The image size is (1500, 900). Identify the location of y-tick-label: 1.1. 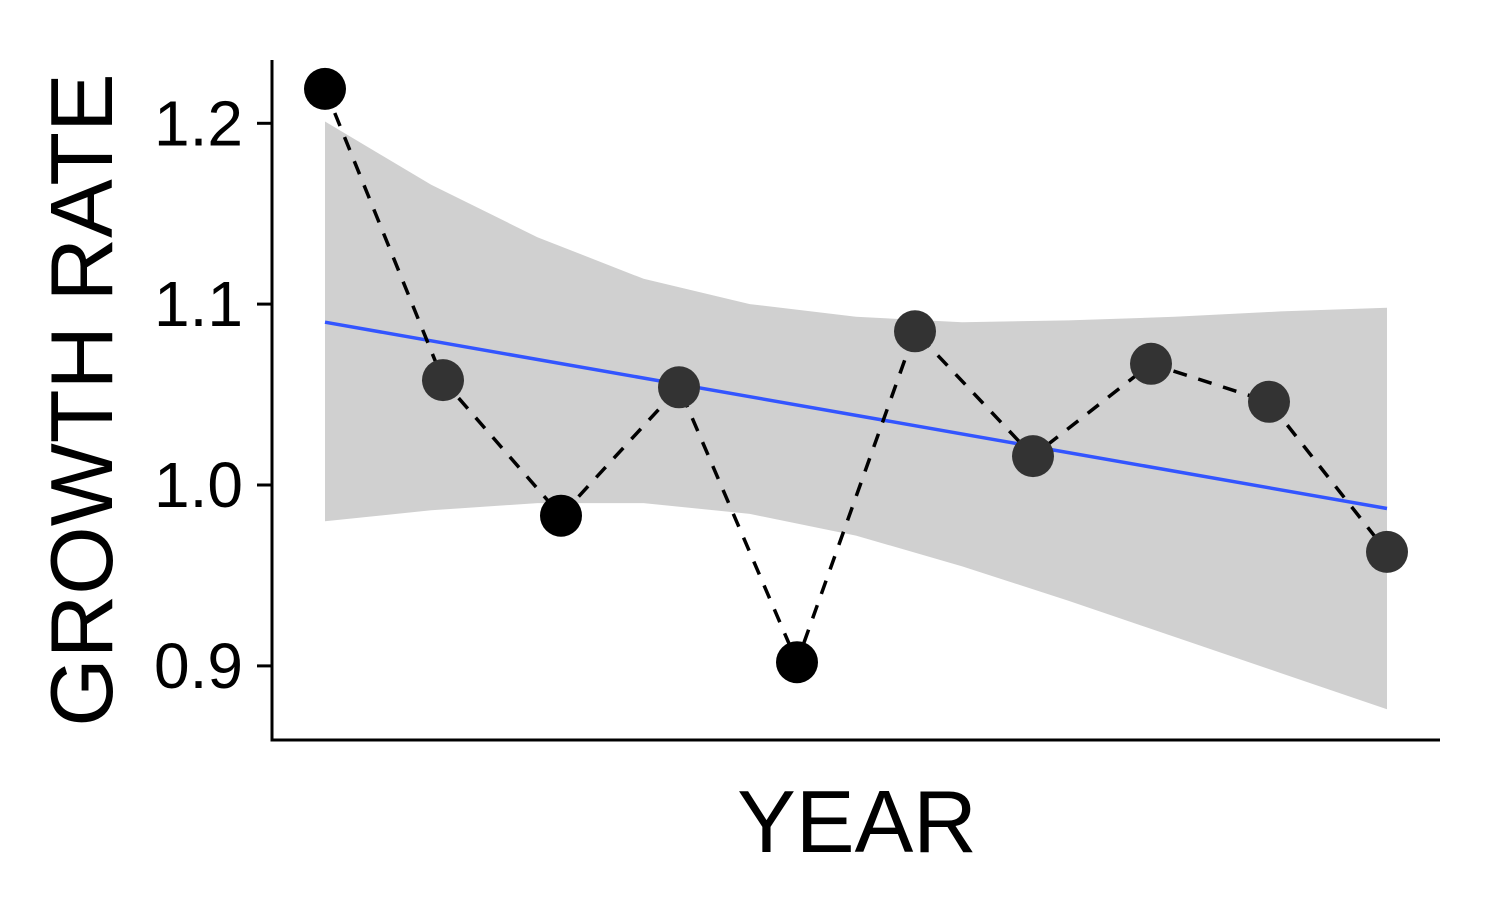
(198, 304).